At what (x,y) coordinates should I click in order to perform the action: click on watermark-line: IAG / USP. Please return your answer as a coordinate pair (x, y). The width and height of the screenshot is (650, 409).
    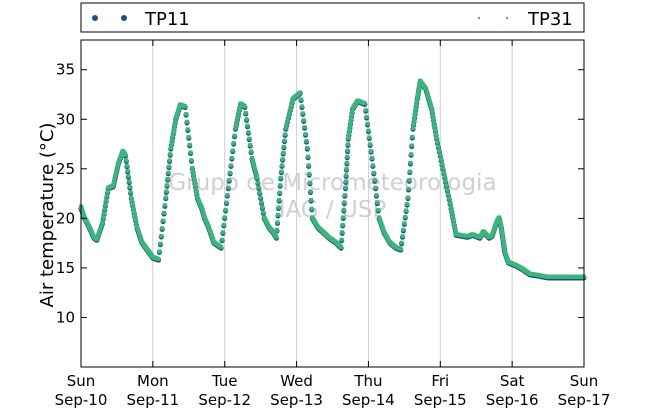
    Looking at the image, I should click on (333, 210).